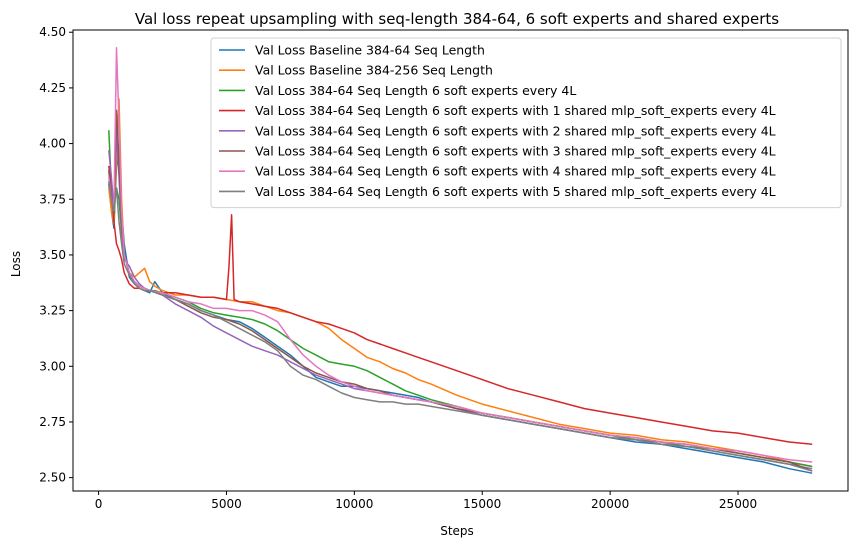  I want to click on legend-label: Val Loss Baseline 384-256 Seq Length, so click(374, 70).